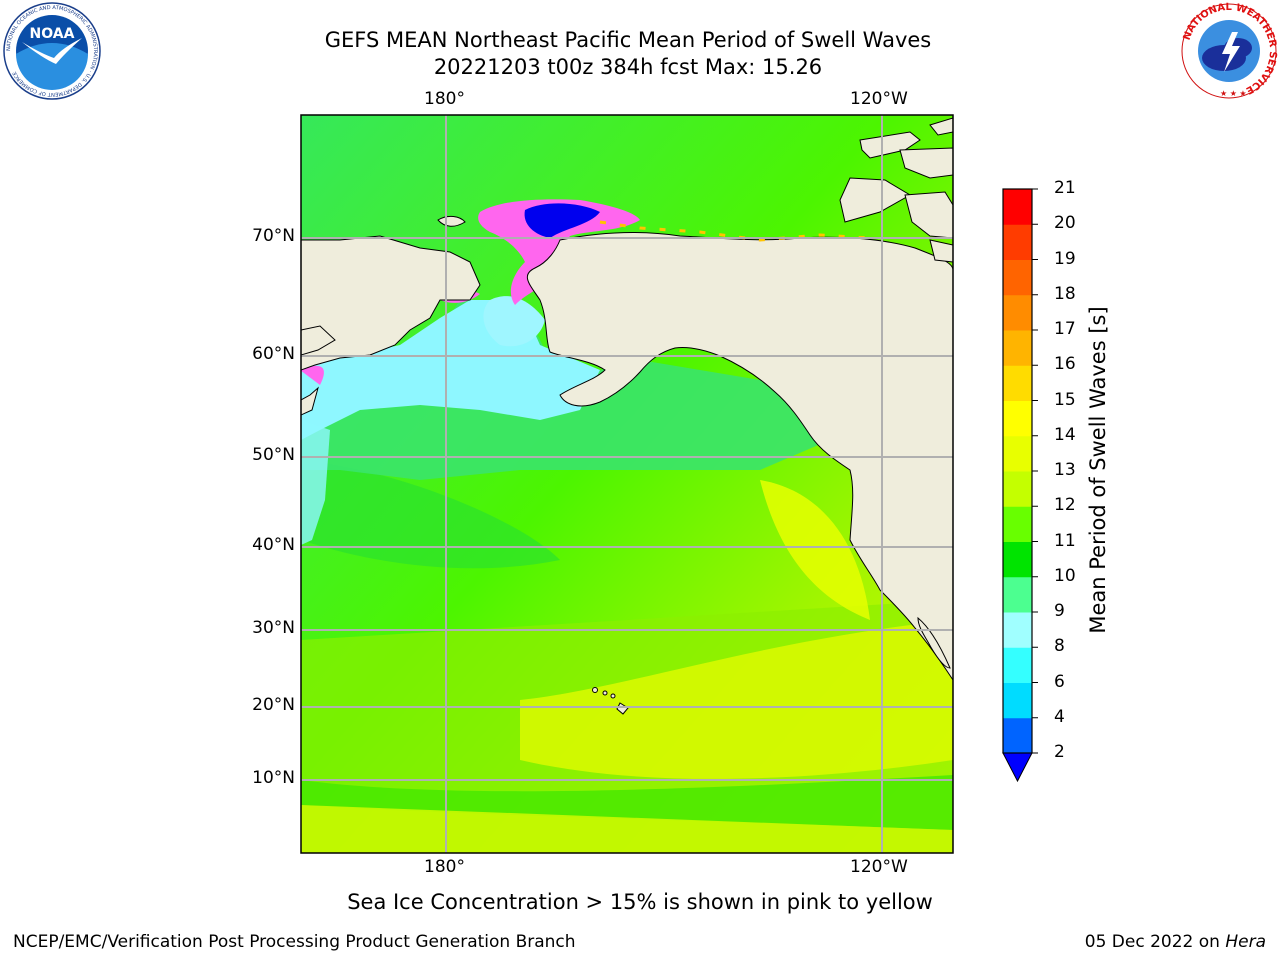 Image resolution: width=1280 pixels, height=960 pixels. Describe the element at coordinates (1017, 767) in the screenshot. I see `colorbar-extend-triangle` at that location.